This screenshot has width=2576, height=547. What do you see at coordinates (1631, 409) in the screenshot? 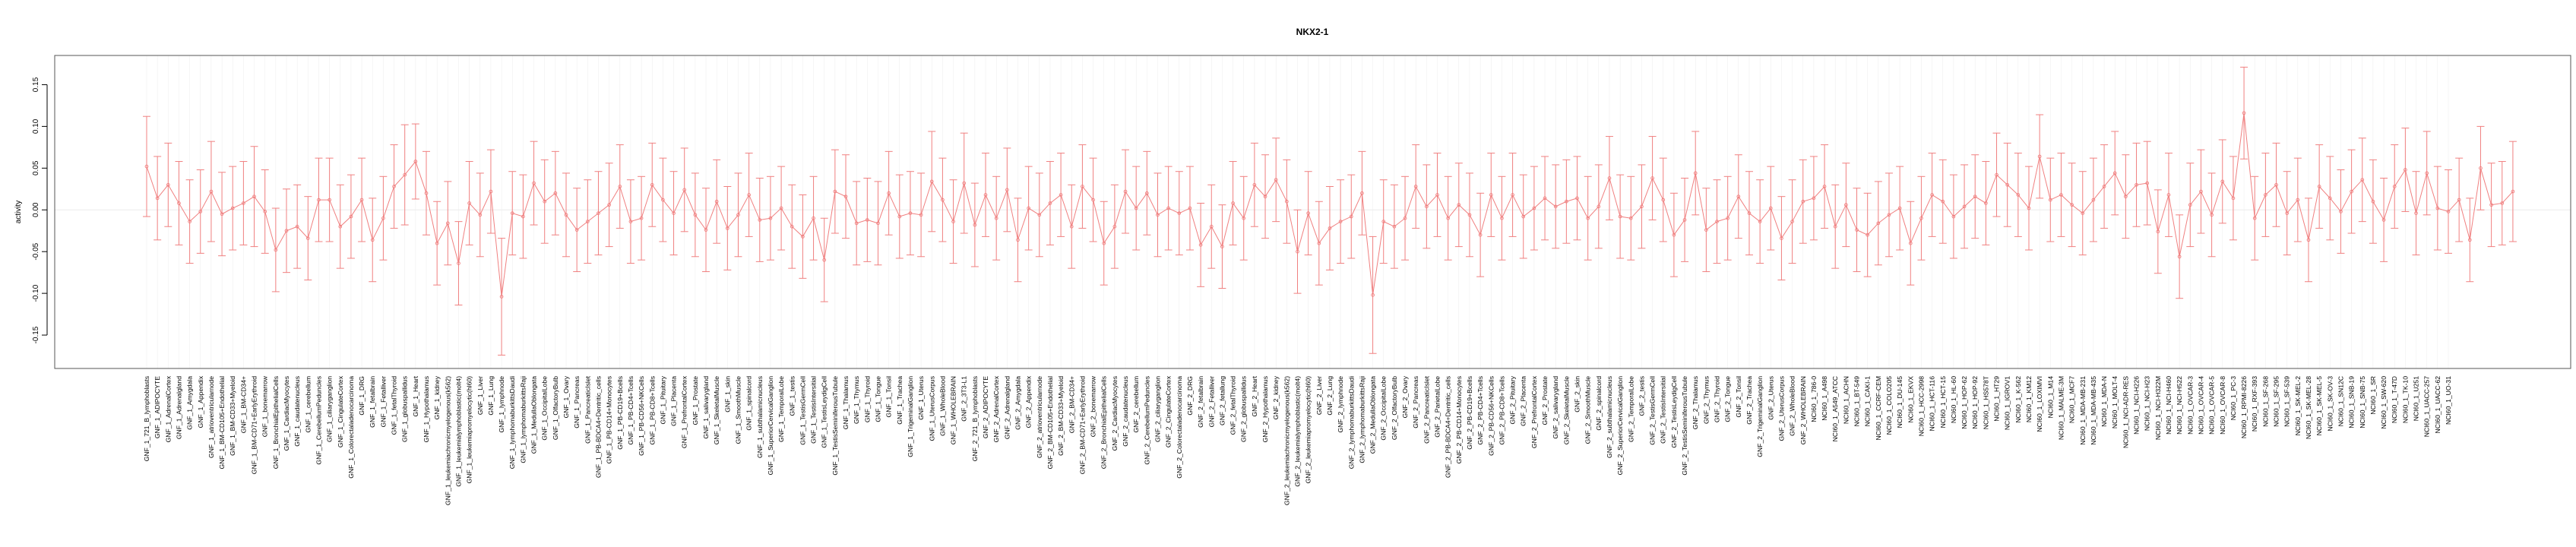
I see `x-tick-label: GNF_2_TemporalLobe` at bounding box center [1631, 409].